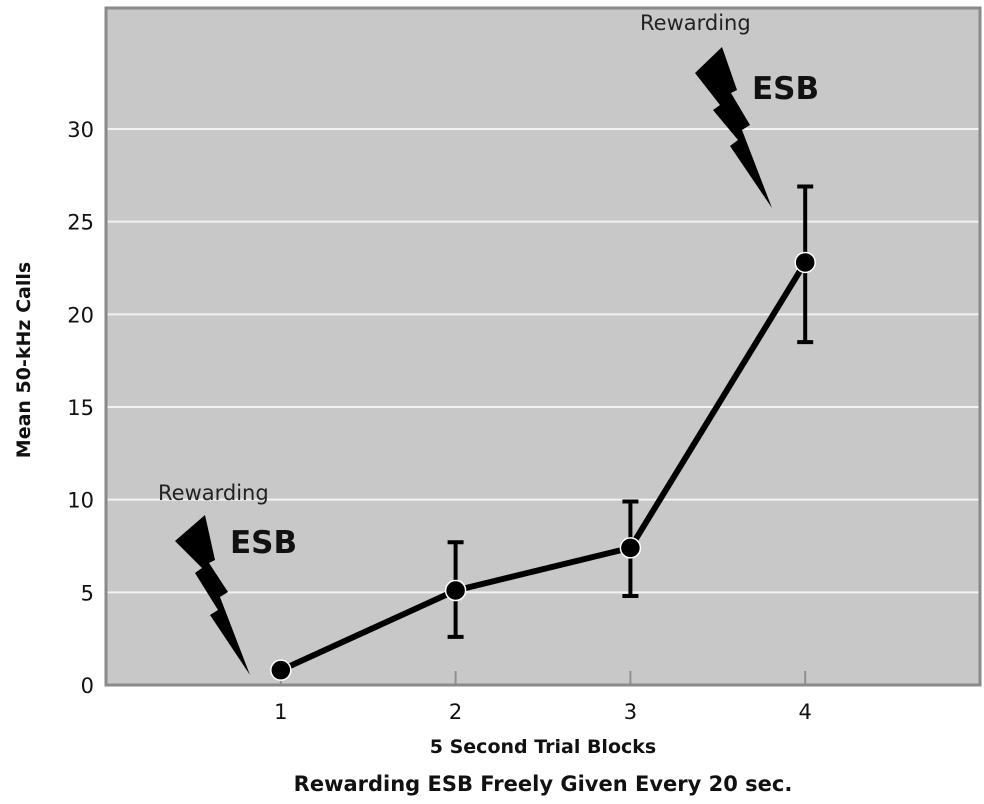 The image size is (984, 804). I want to click on x-tick-labels: 1 2 3 4, so click(543, 712).